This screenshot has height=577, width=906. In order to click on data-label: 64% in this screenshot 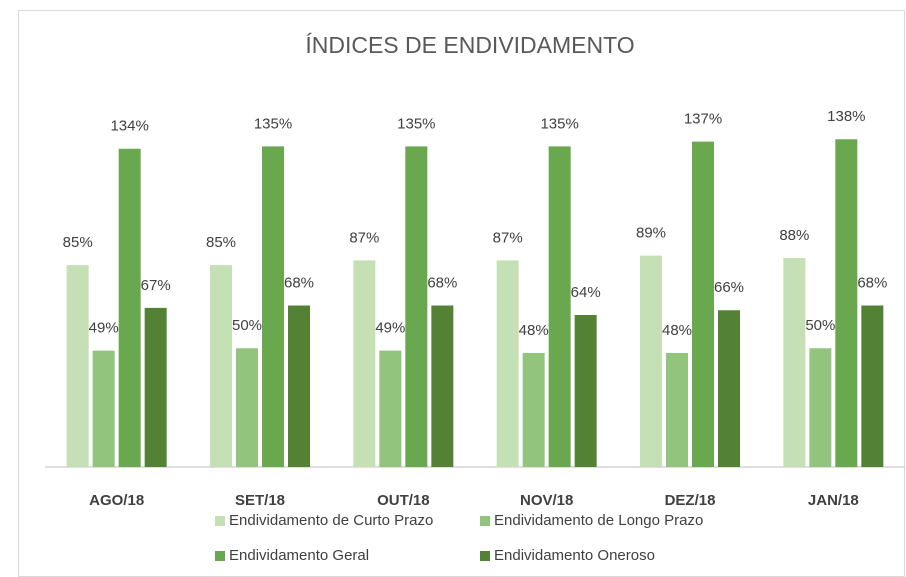, I will do `click(586, 292)`.